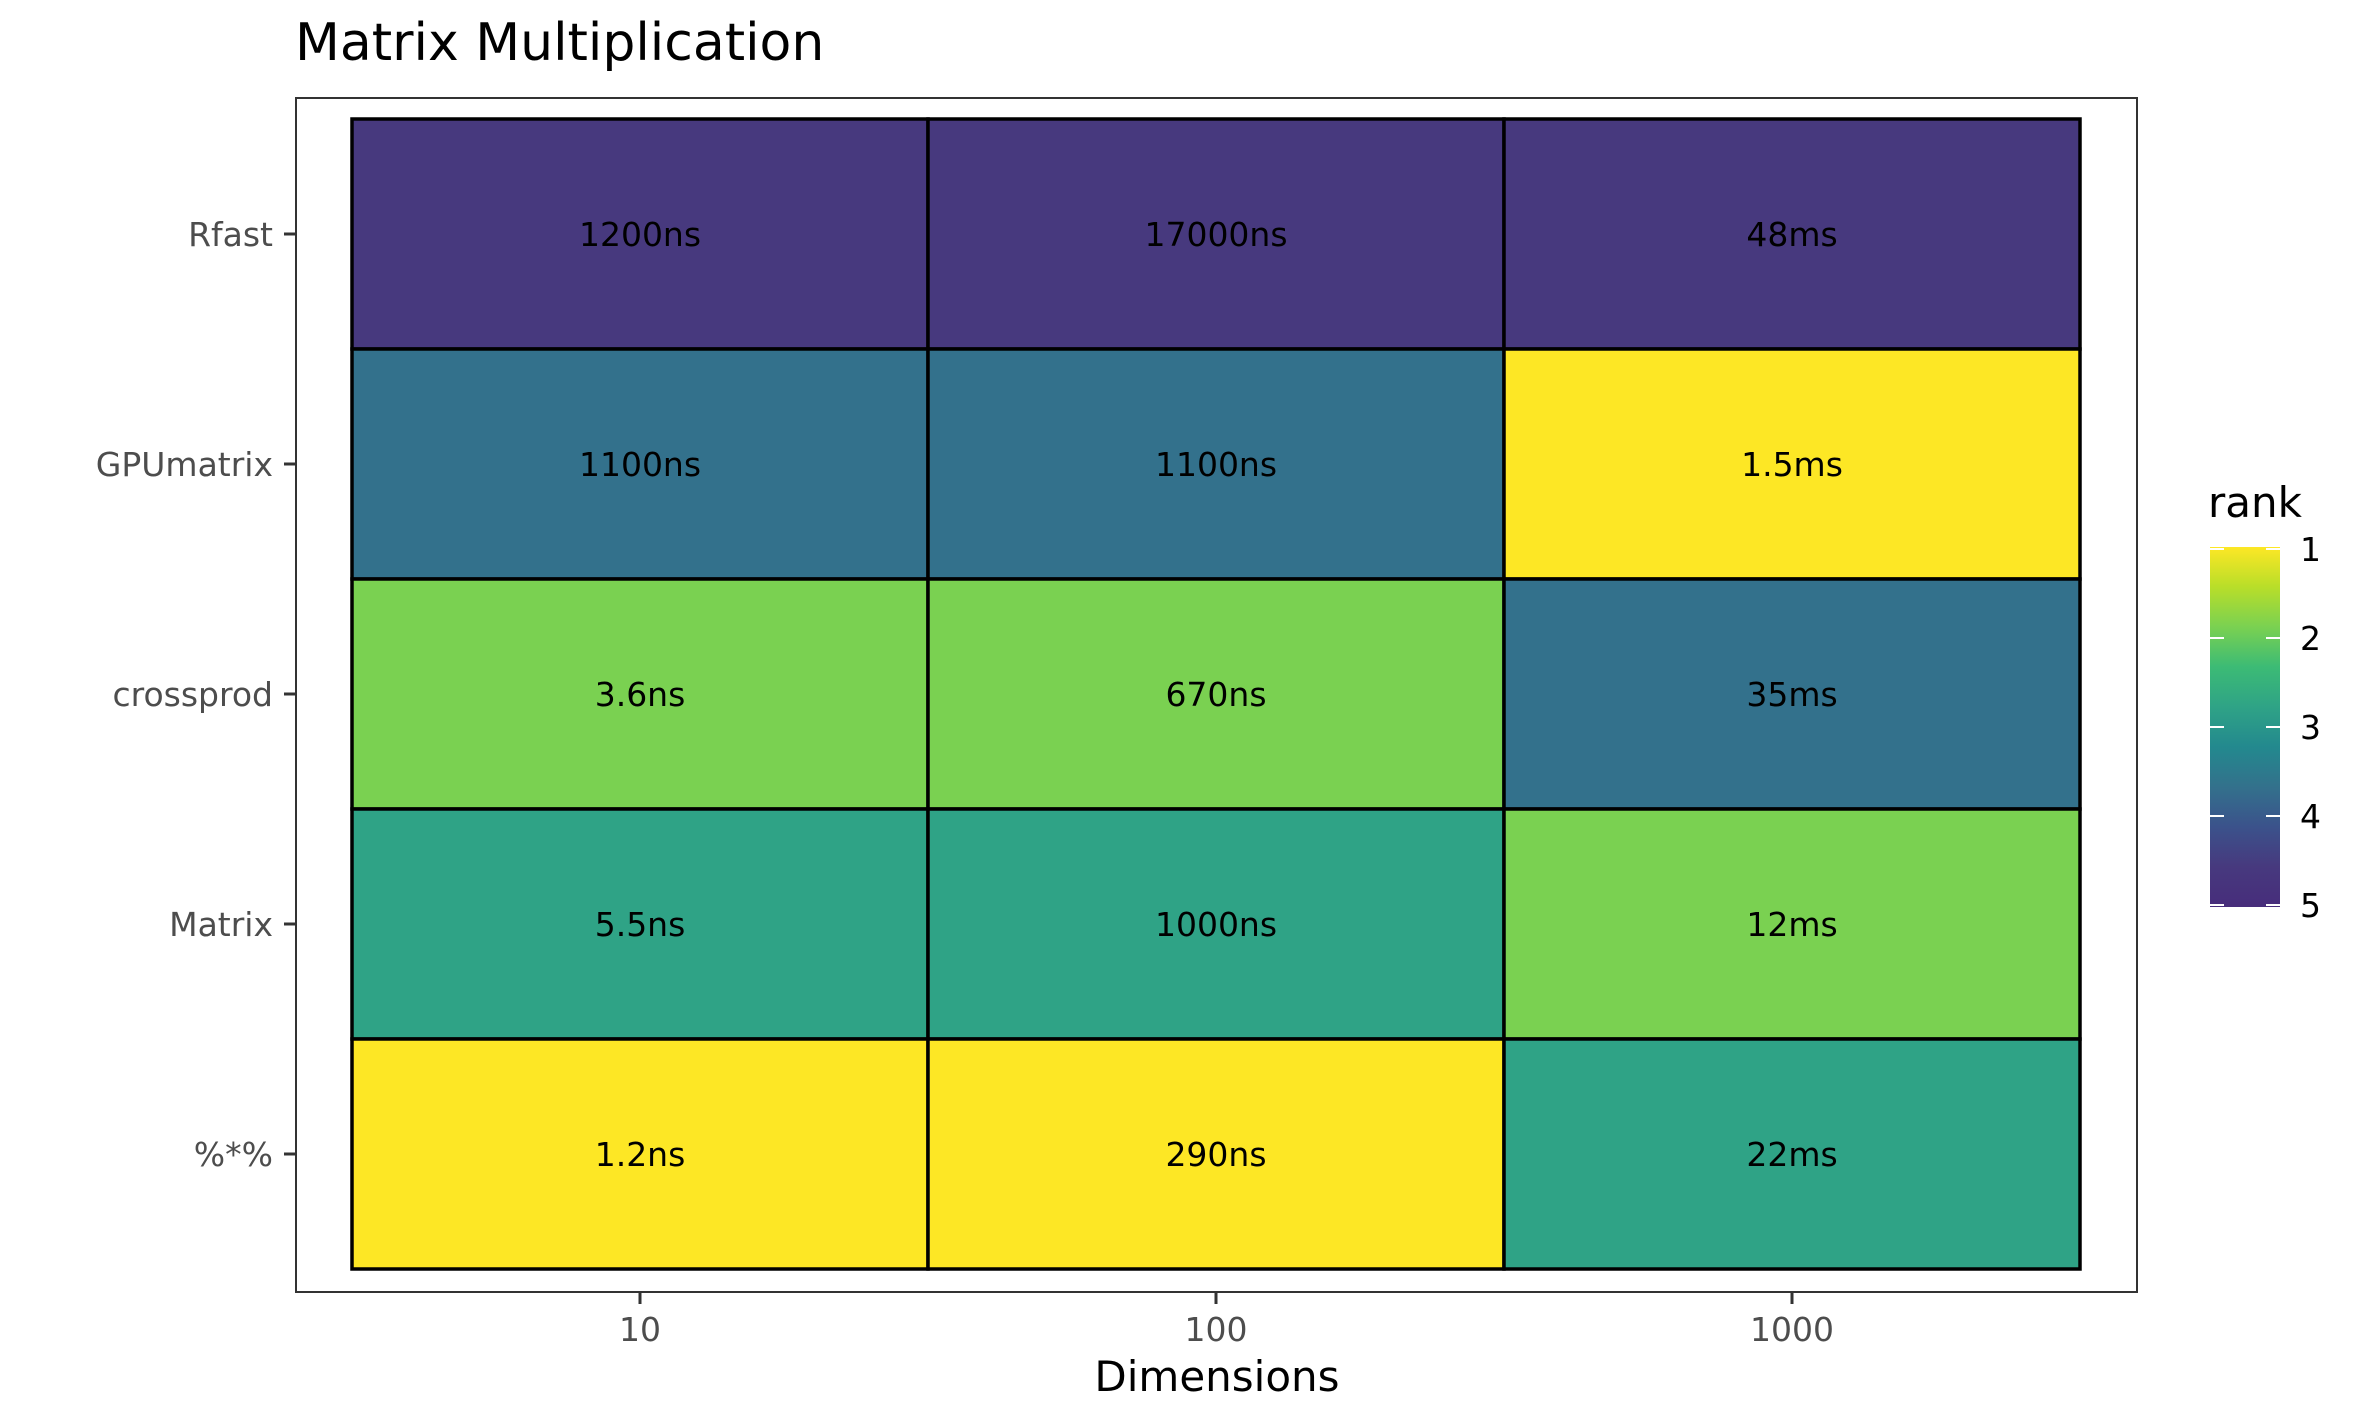  Describe the element at coordinates (2310, 816) in the screenshot. I see `legend-label: 4` at that location.